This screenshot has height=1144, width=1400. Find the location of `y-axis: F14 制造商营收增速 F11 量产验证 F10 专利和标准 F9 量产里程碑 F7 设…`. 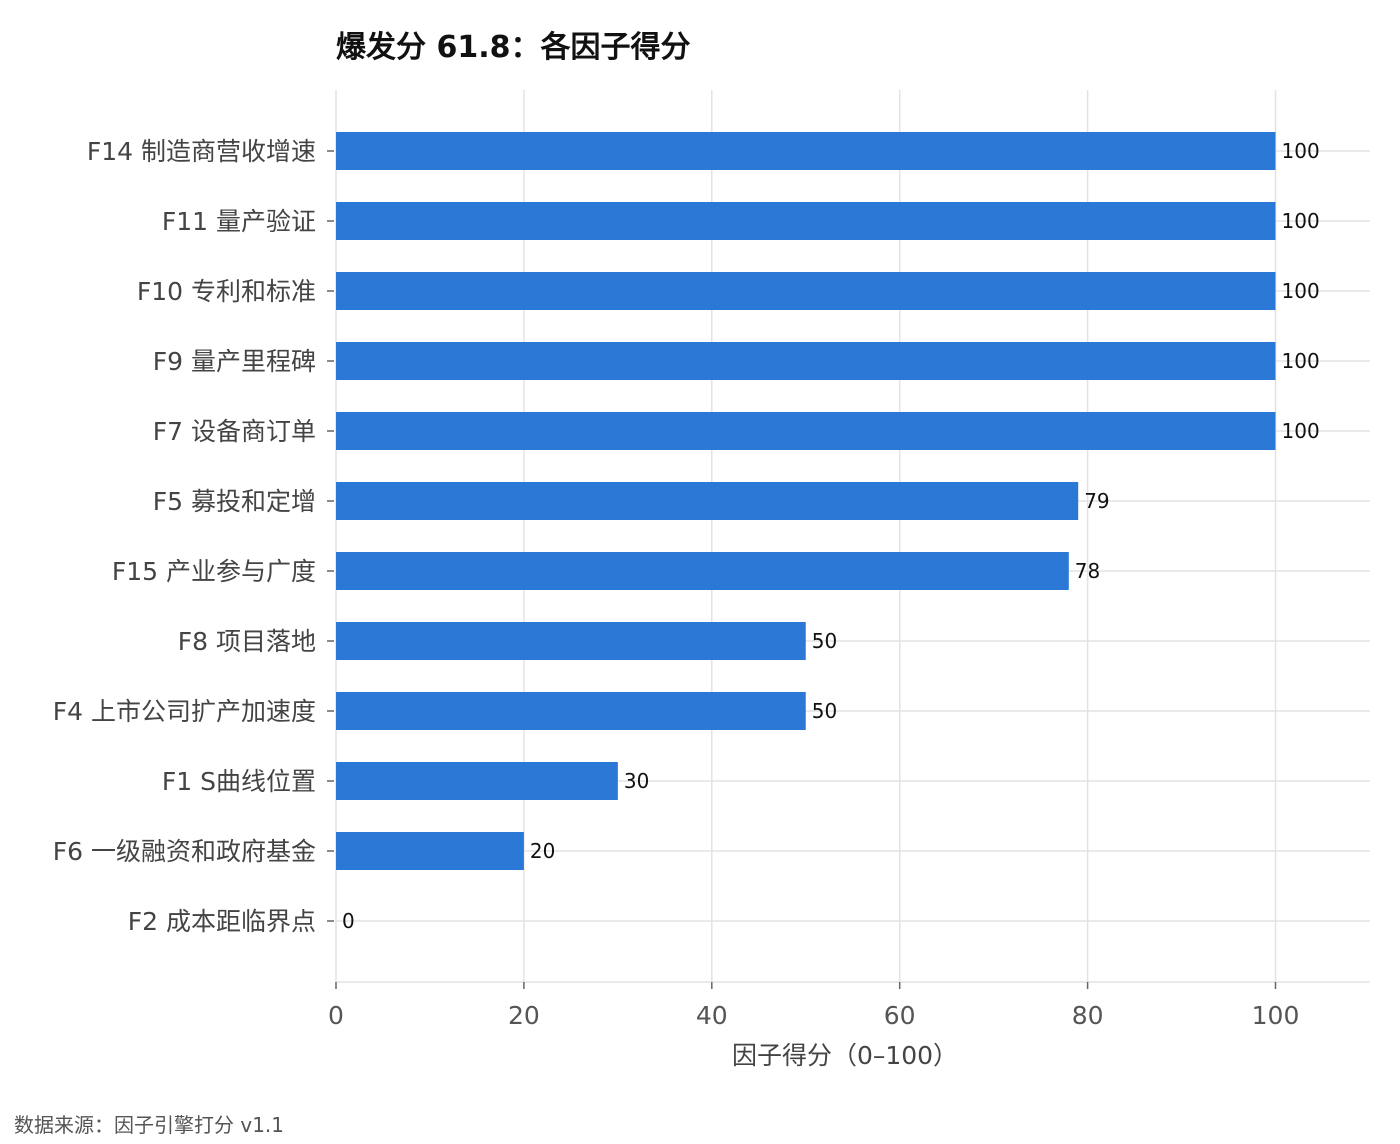

y-axis: F14 制造商营收增速 F11 量产验证 F10 专利和标准 F9 量产里程碑 F7 设… is located at coordinates (193, 536).